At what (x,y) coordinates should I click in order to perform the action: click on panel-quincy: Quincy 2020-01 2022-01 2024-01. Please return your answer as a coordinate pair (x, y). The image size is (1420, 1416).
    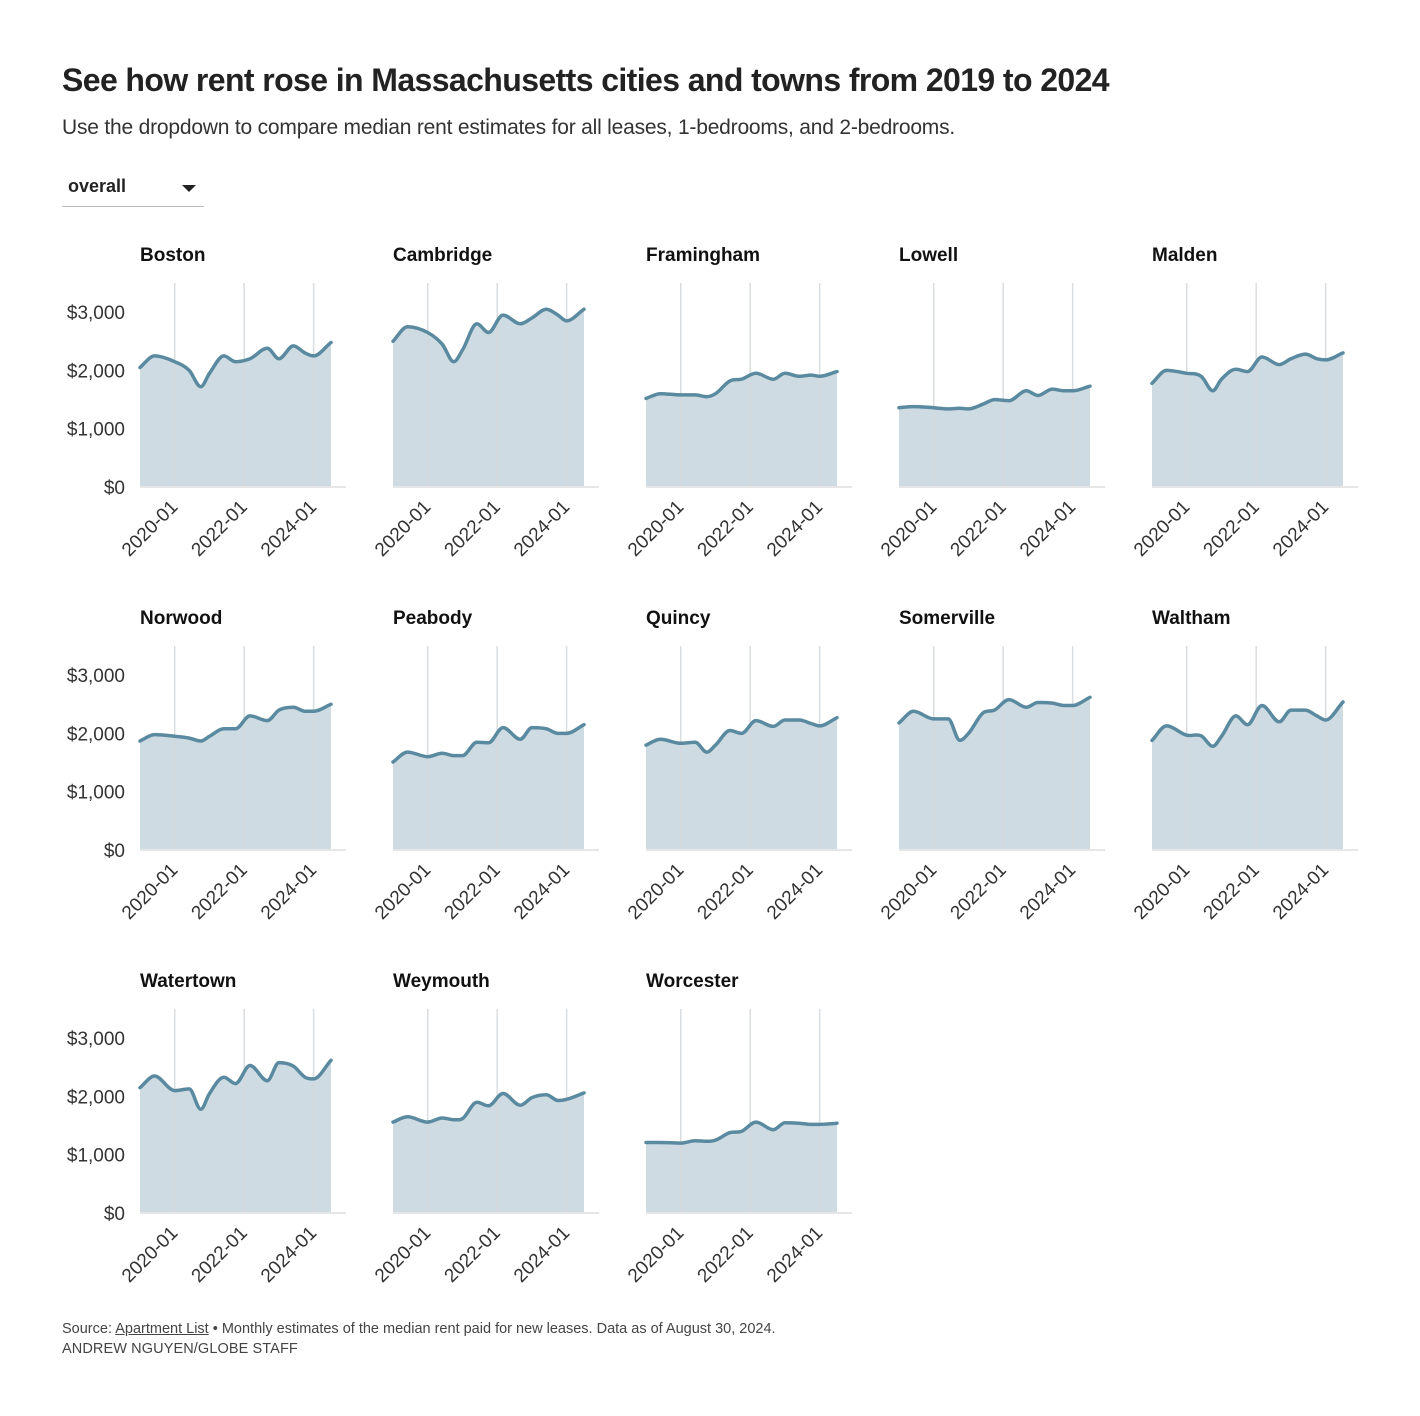
    Looking at the image, I should click on (738, 766).